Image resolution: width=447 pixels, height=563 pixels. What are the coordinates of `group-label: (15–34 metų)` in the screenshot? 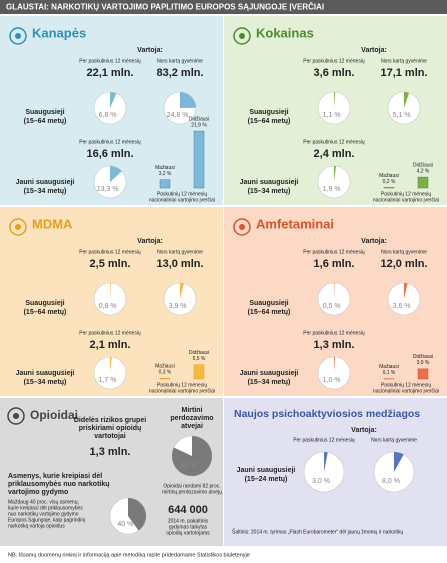 It's located at (45, 382).